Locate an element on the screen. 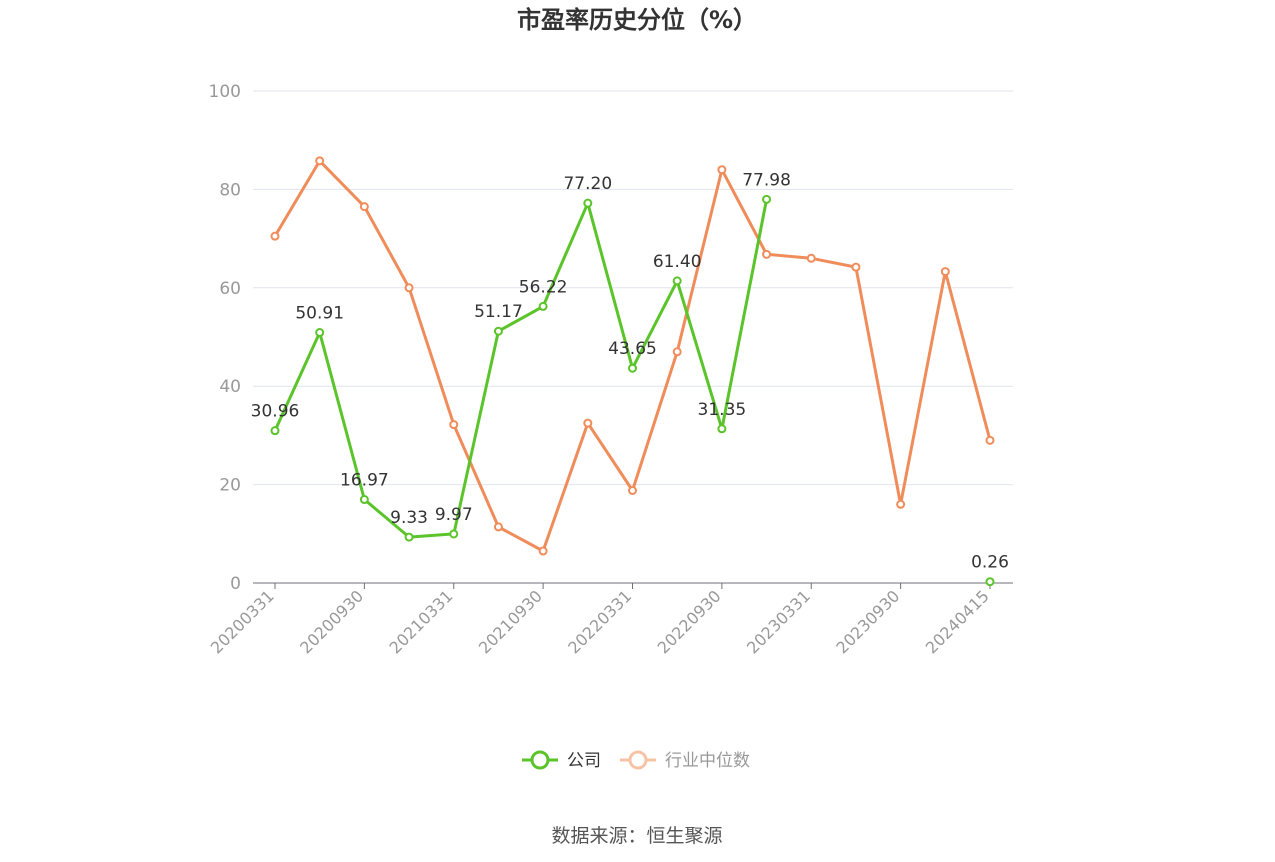 This screenshot has height=862, width=1275. chart-title: 市盈率历史分位（%） is located at coordinates (637, 20).